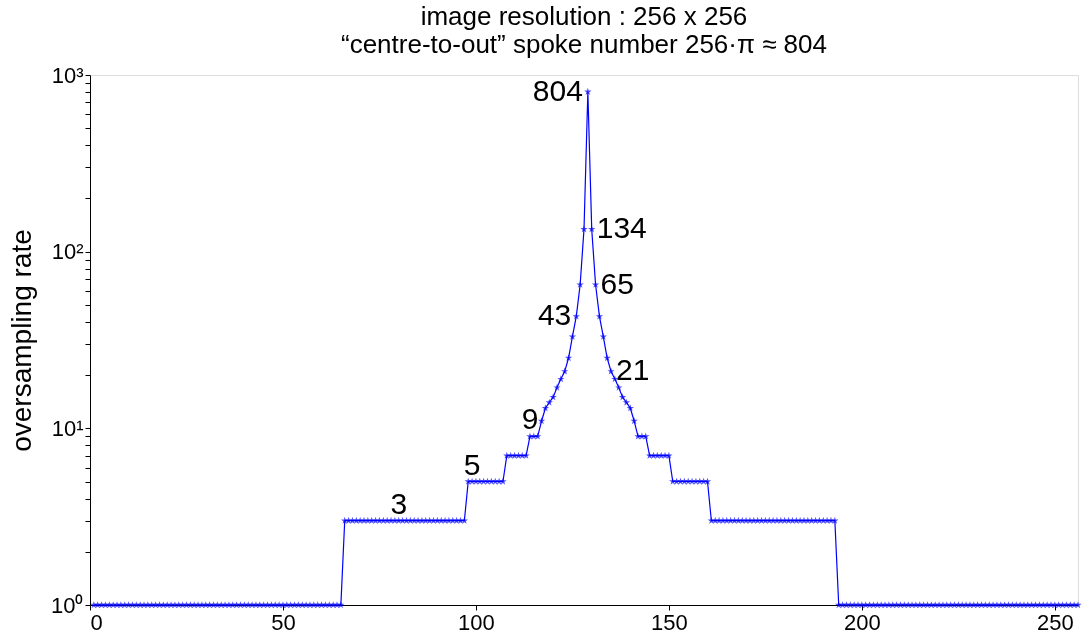 The image size is (1086, 637). I want to click on annotation: 65, so click(617, 283).